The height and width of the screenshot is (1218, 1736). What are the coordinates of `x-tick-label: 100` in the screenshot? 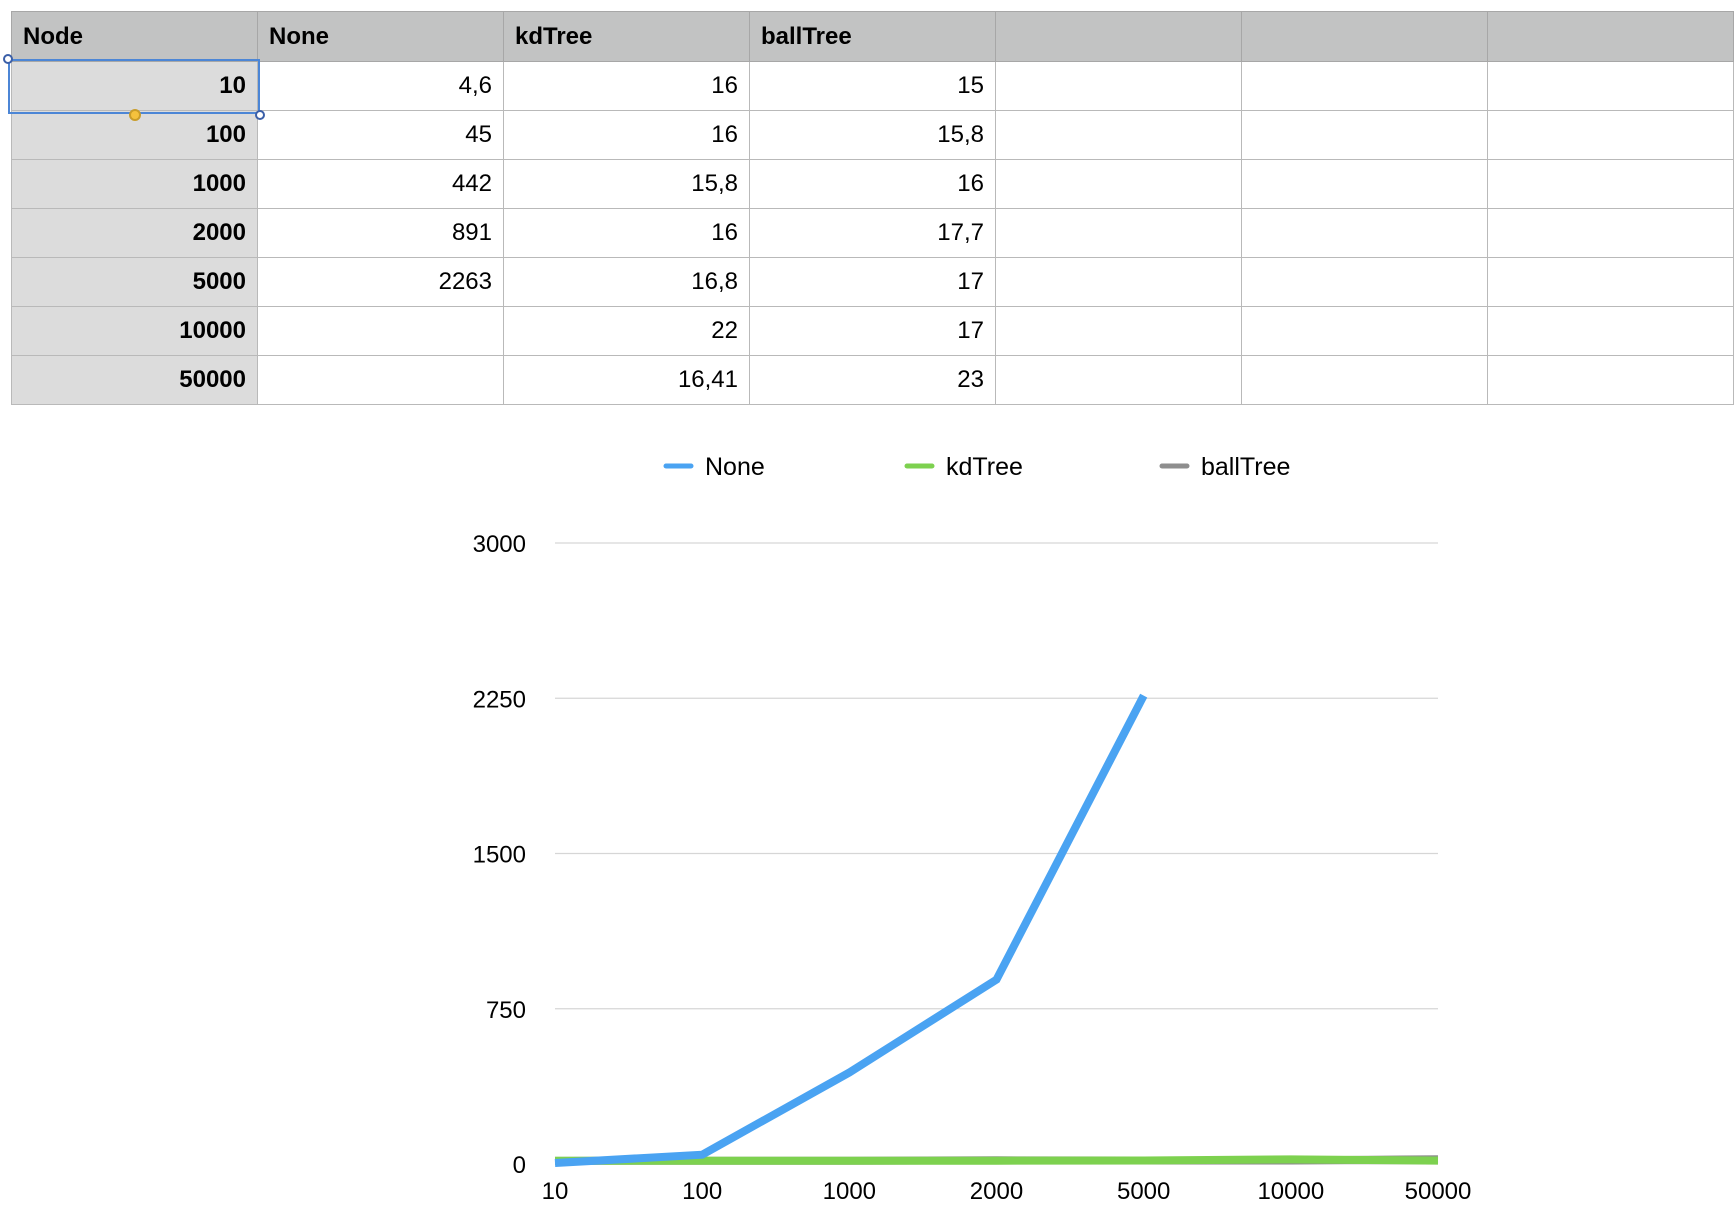 It's located at (702, 1191).